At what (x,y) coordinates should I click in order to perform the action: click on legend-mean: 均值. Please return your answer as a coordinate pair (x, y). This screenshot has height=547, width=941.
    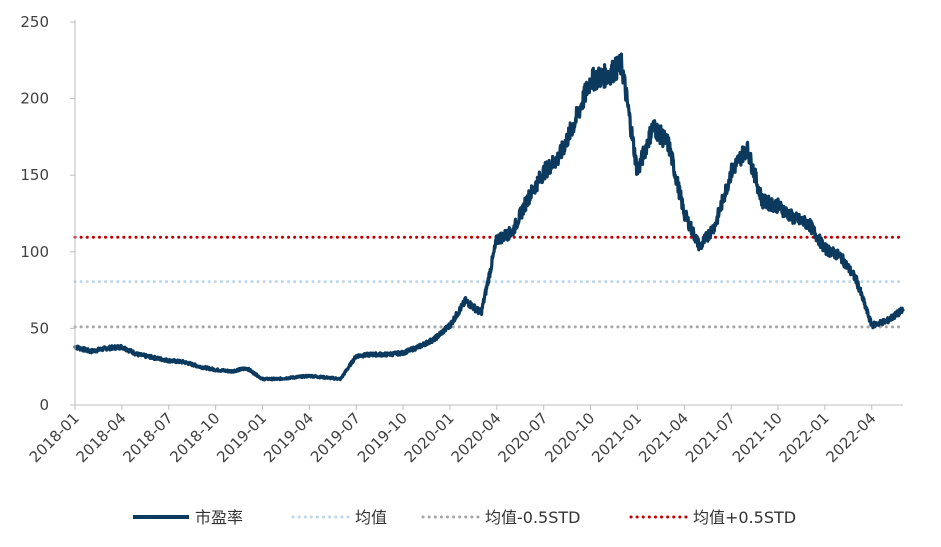
    Looking at the image, I should click on (339, 517).